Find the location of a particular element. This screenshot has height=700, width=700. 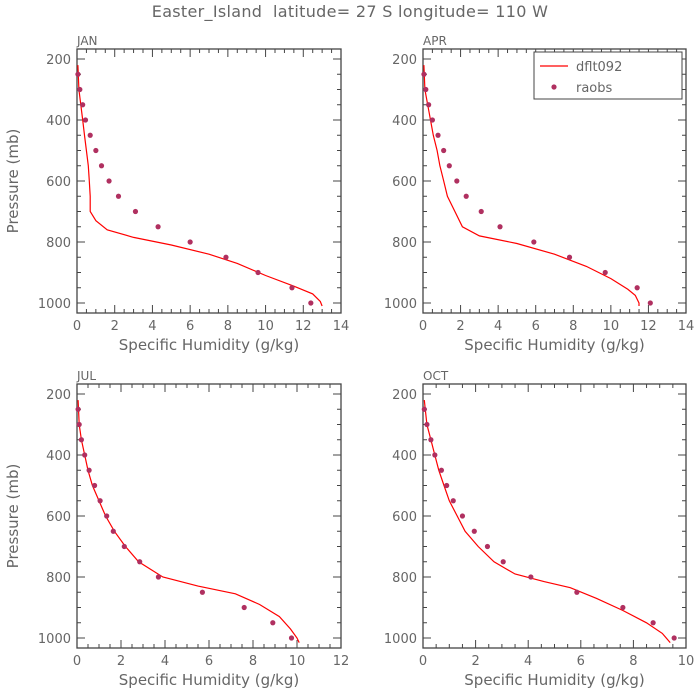

panel-label: APR is located at coordinates (435, 41).